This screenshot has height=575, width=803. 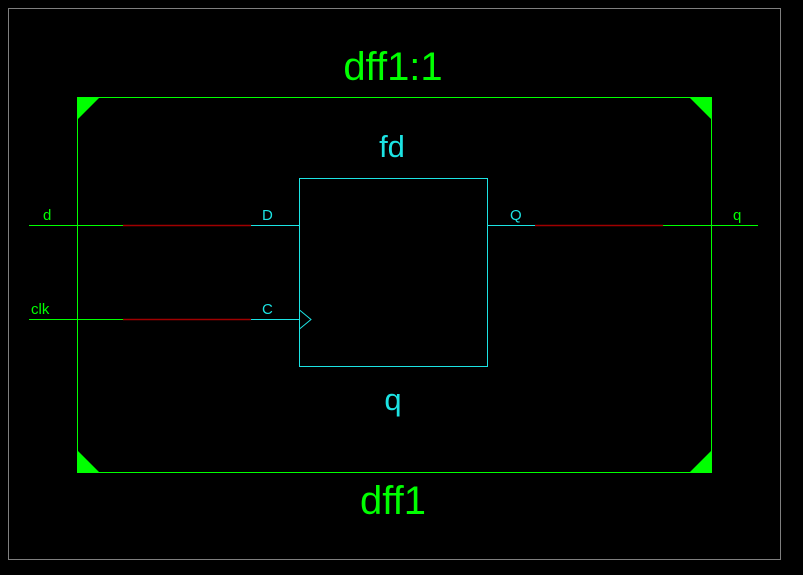 I want to click on port-q-label: q, so click(x=737, y=215).